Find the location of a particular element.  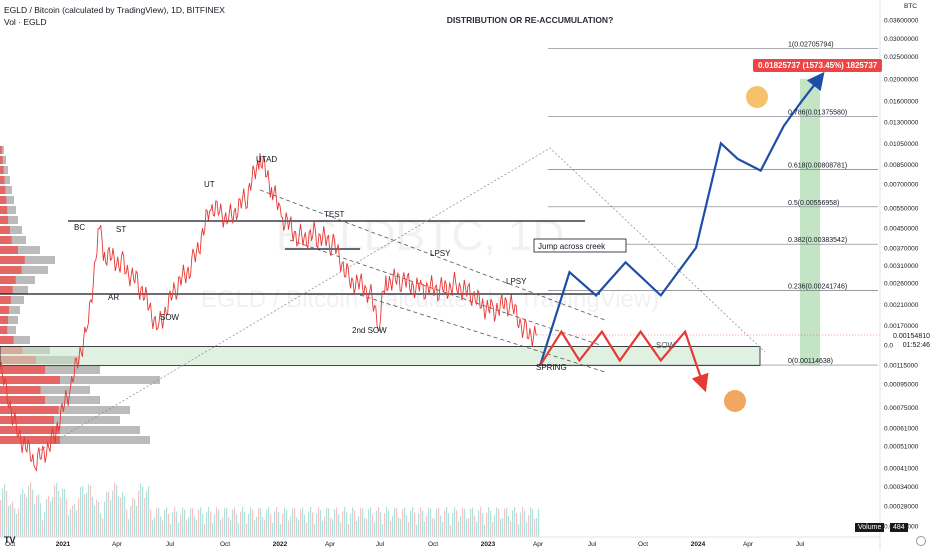

label-bc: BC is located at coordinates (79, 227).